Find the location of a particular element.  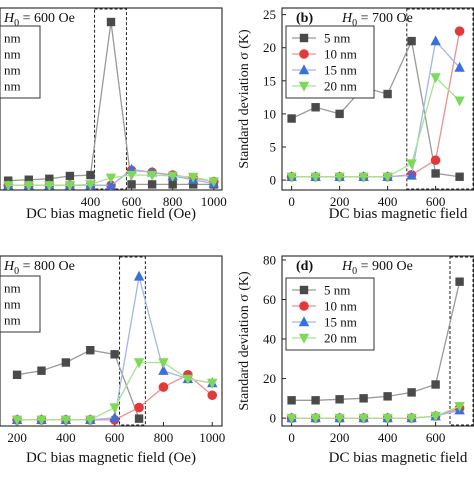

panel-label: (d) is located at coordinates (304, 266).